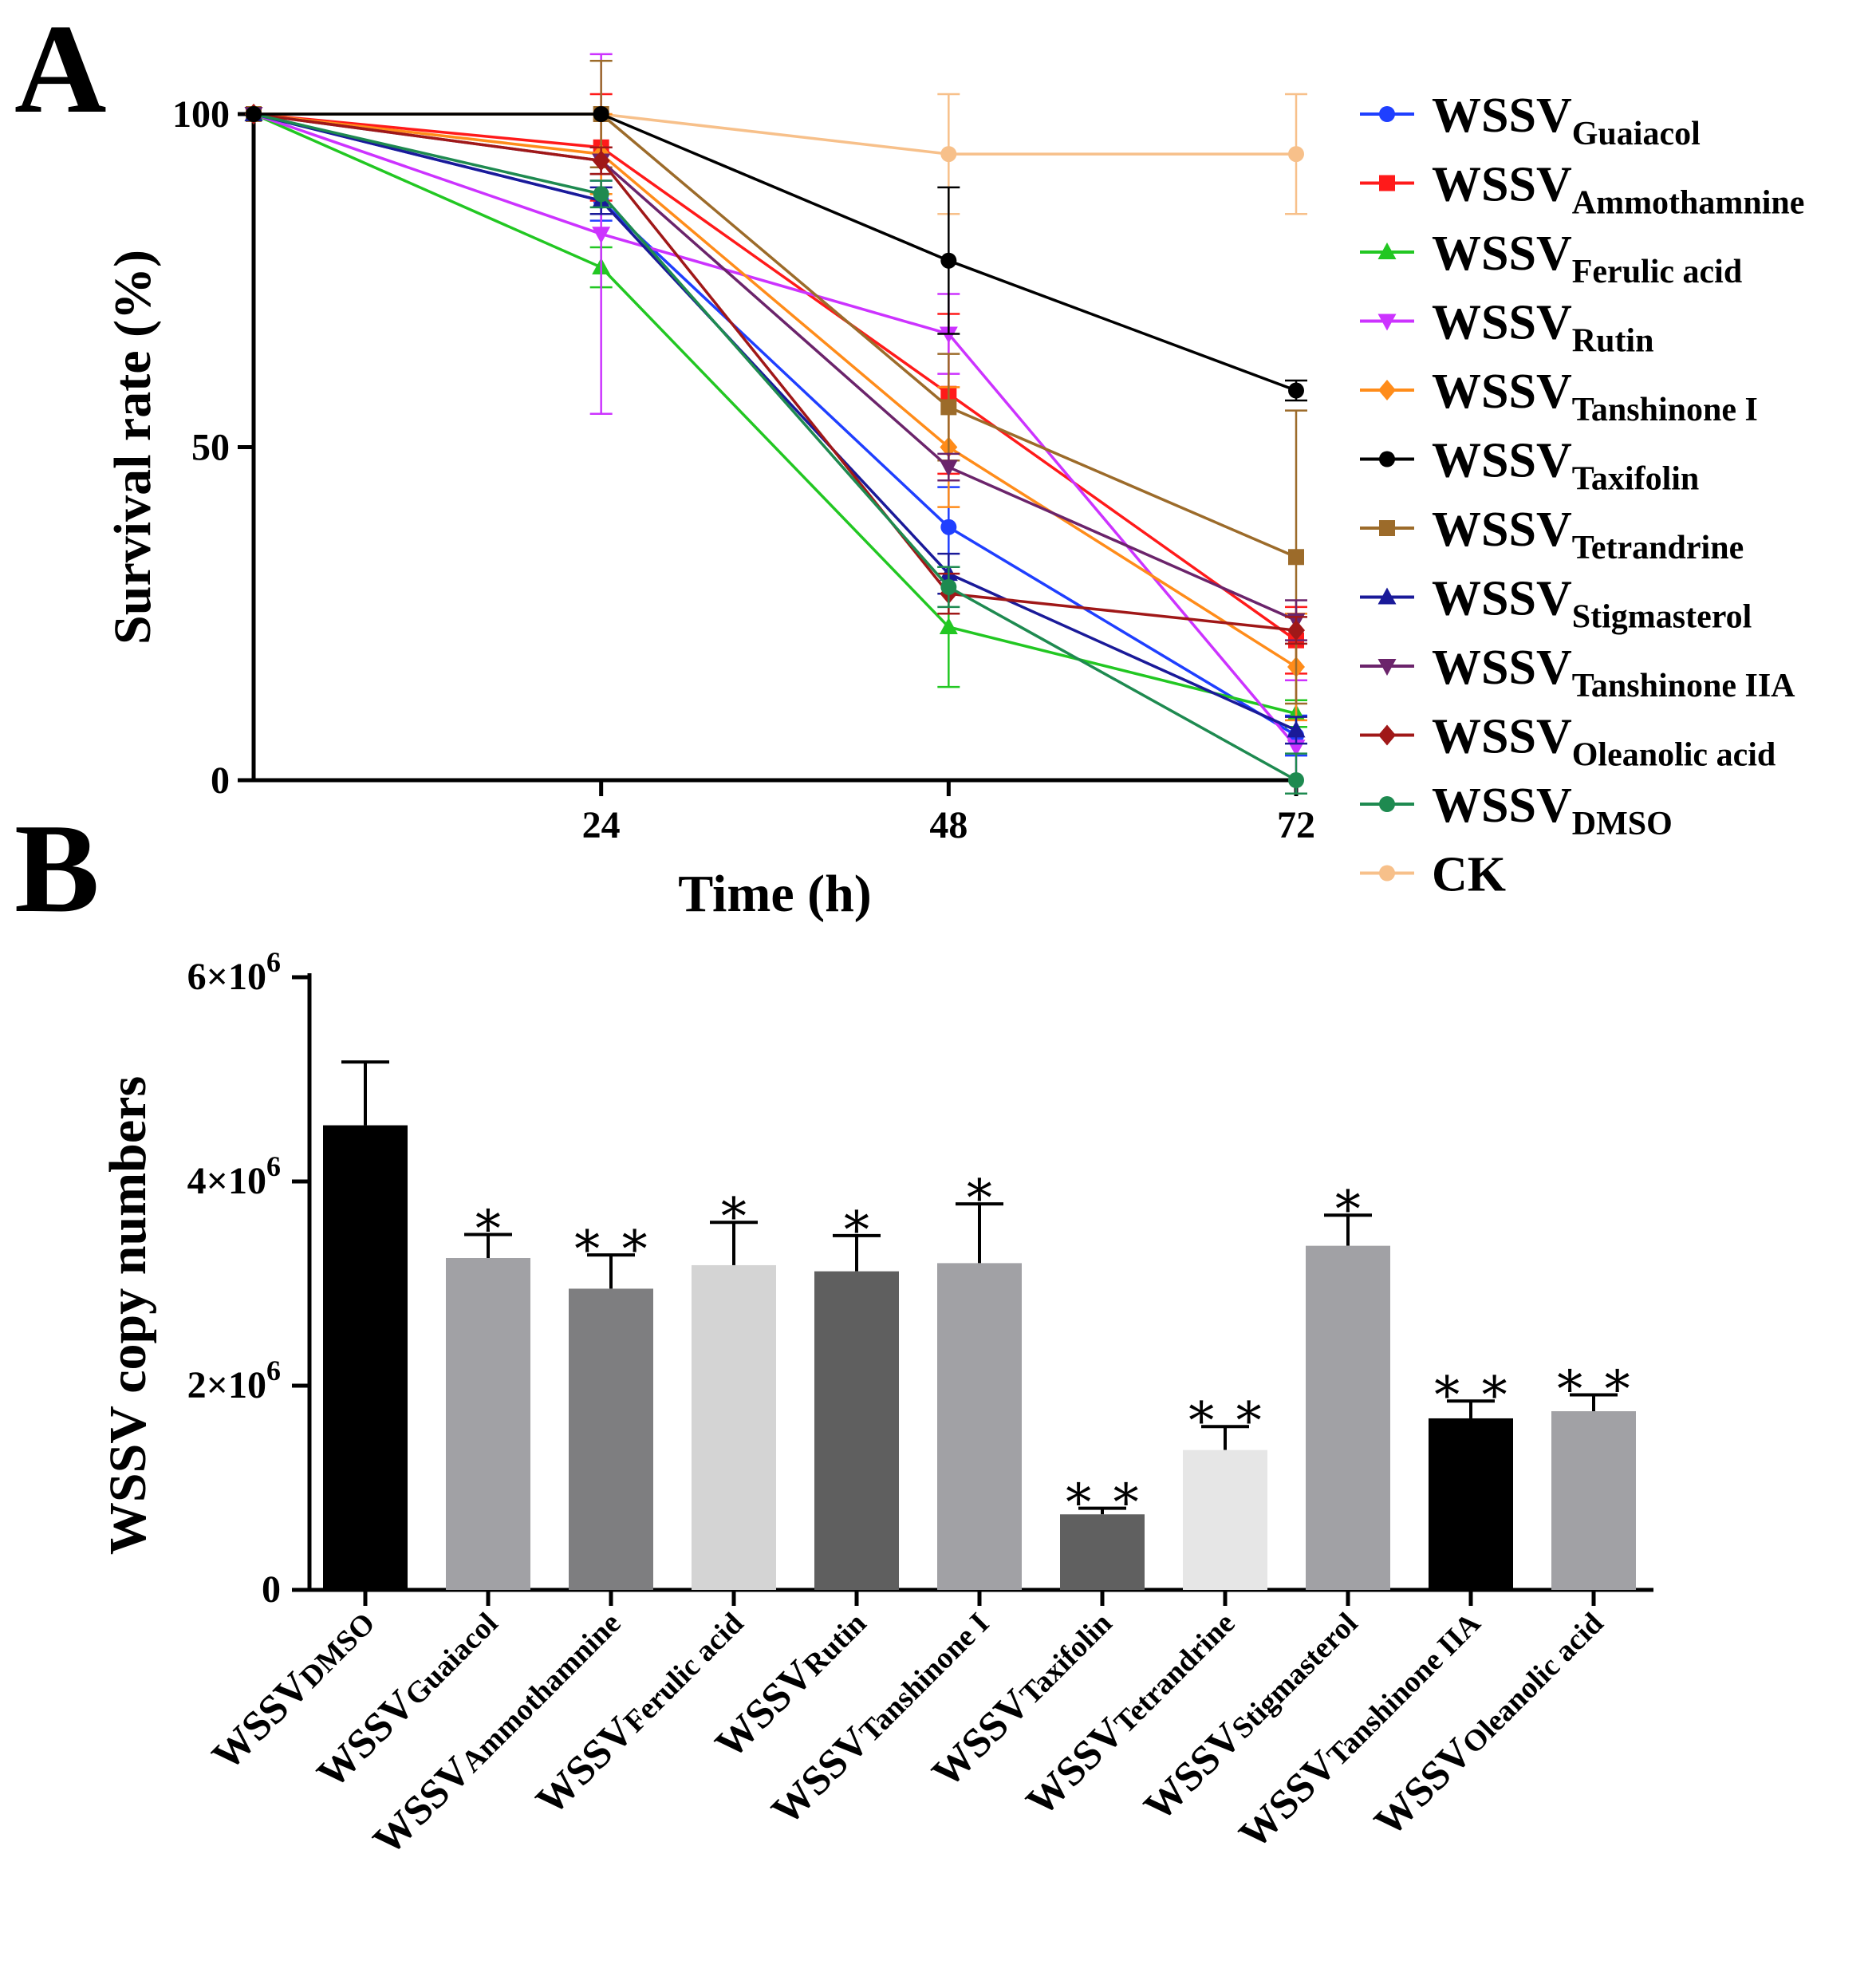  Describe the element at coordinates (234, 1176) in the screenshot. I see `copy-number-y-tick-label: 4×10⁶` at that location.